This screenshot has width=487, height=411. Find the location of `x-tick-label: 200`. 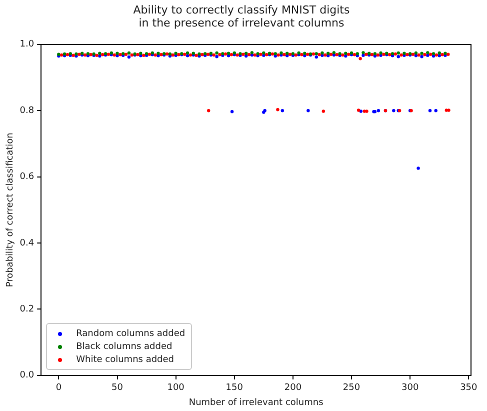

x-tick-label: 200 is located at coordinates (293, 388).